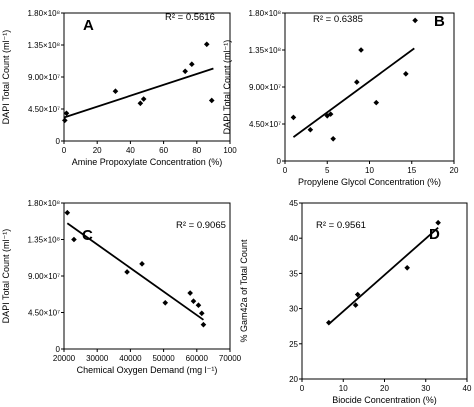 Image resolution: width=474 pixels, height=407 pixels. I want to click on panel-label: D, so click(434, 234).